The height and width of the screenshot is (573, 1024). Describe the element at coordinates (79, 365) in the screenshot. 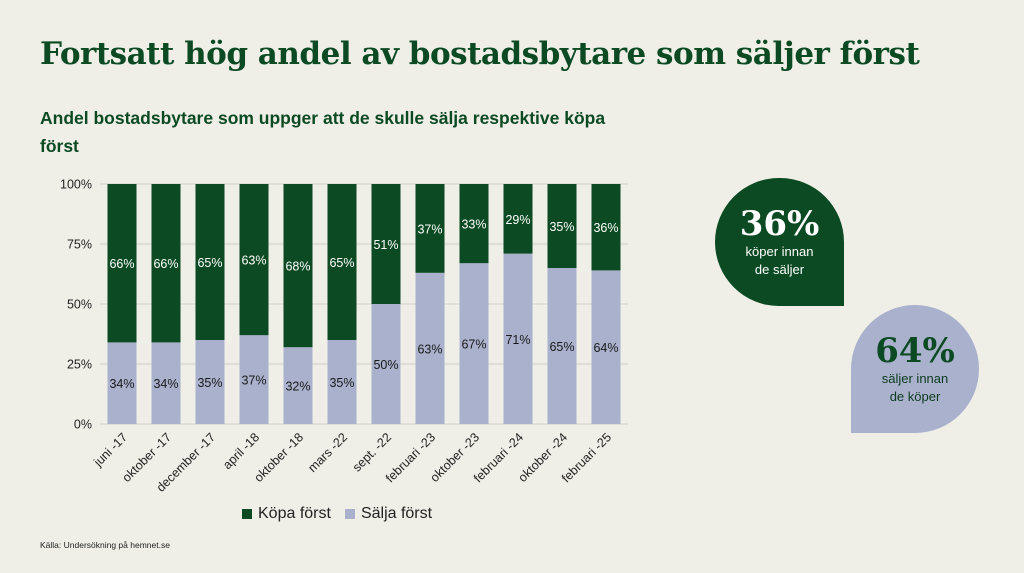

I see `y-tick-label: 25%` at that location.